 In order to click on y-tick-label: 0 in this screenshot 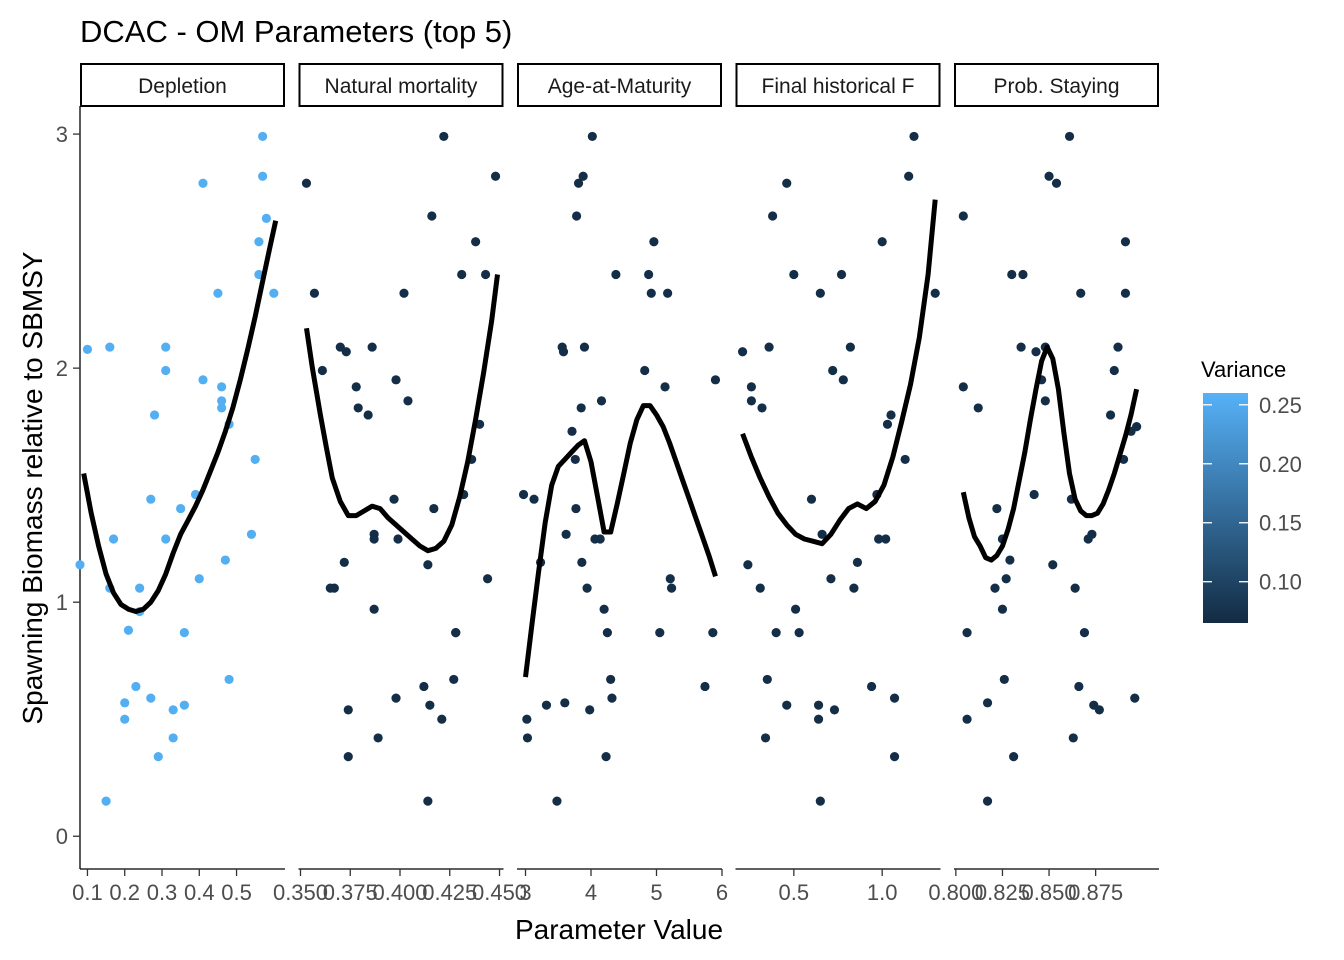, I will do `click(62, 836)`.